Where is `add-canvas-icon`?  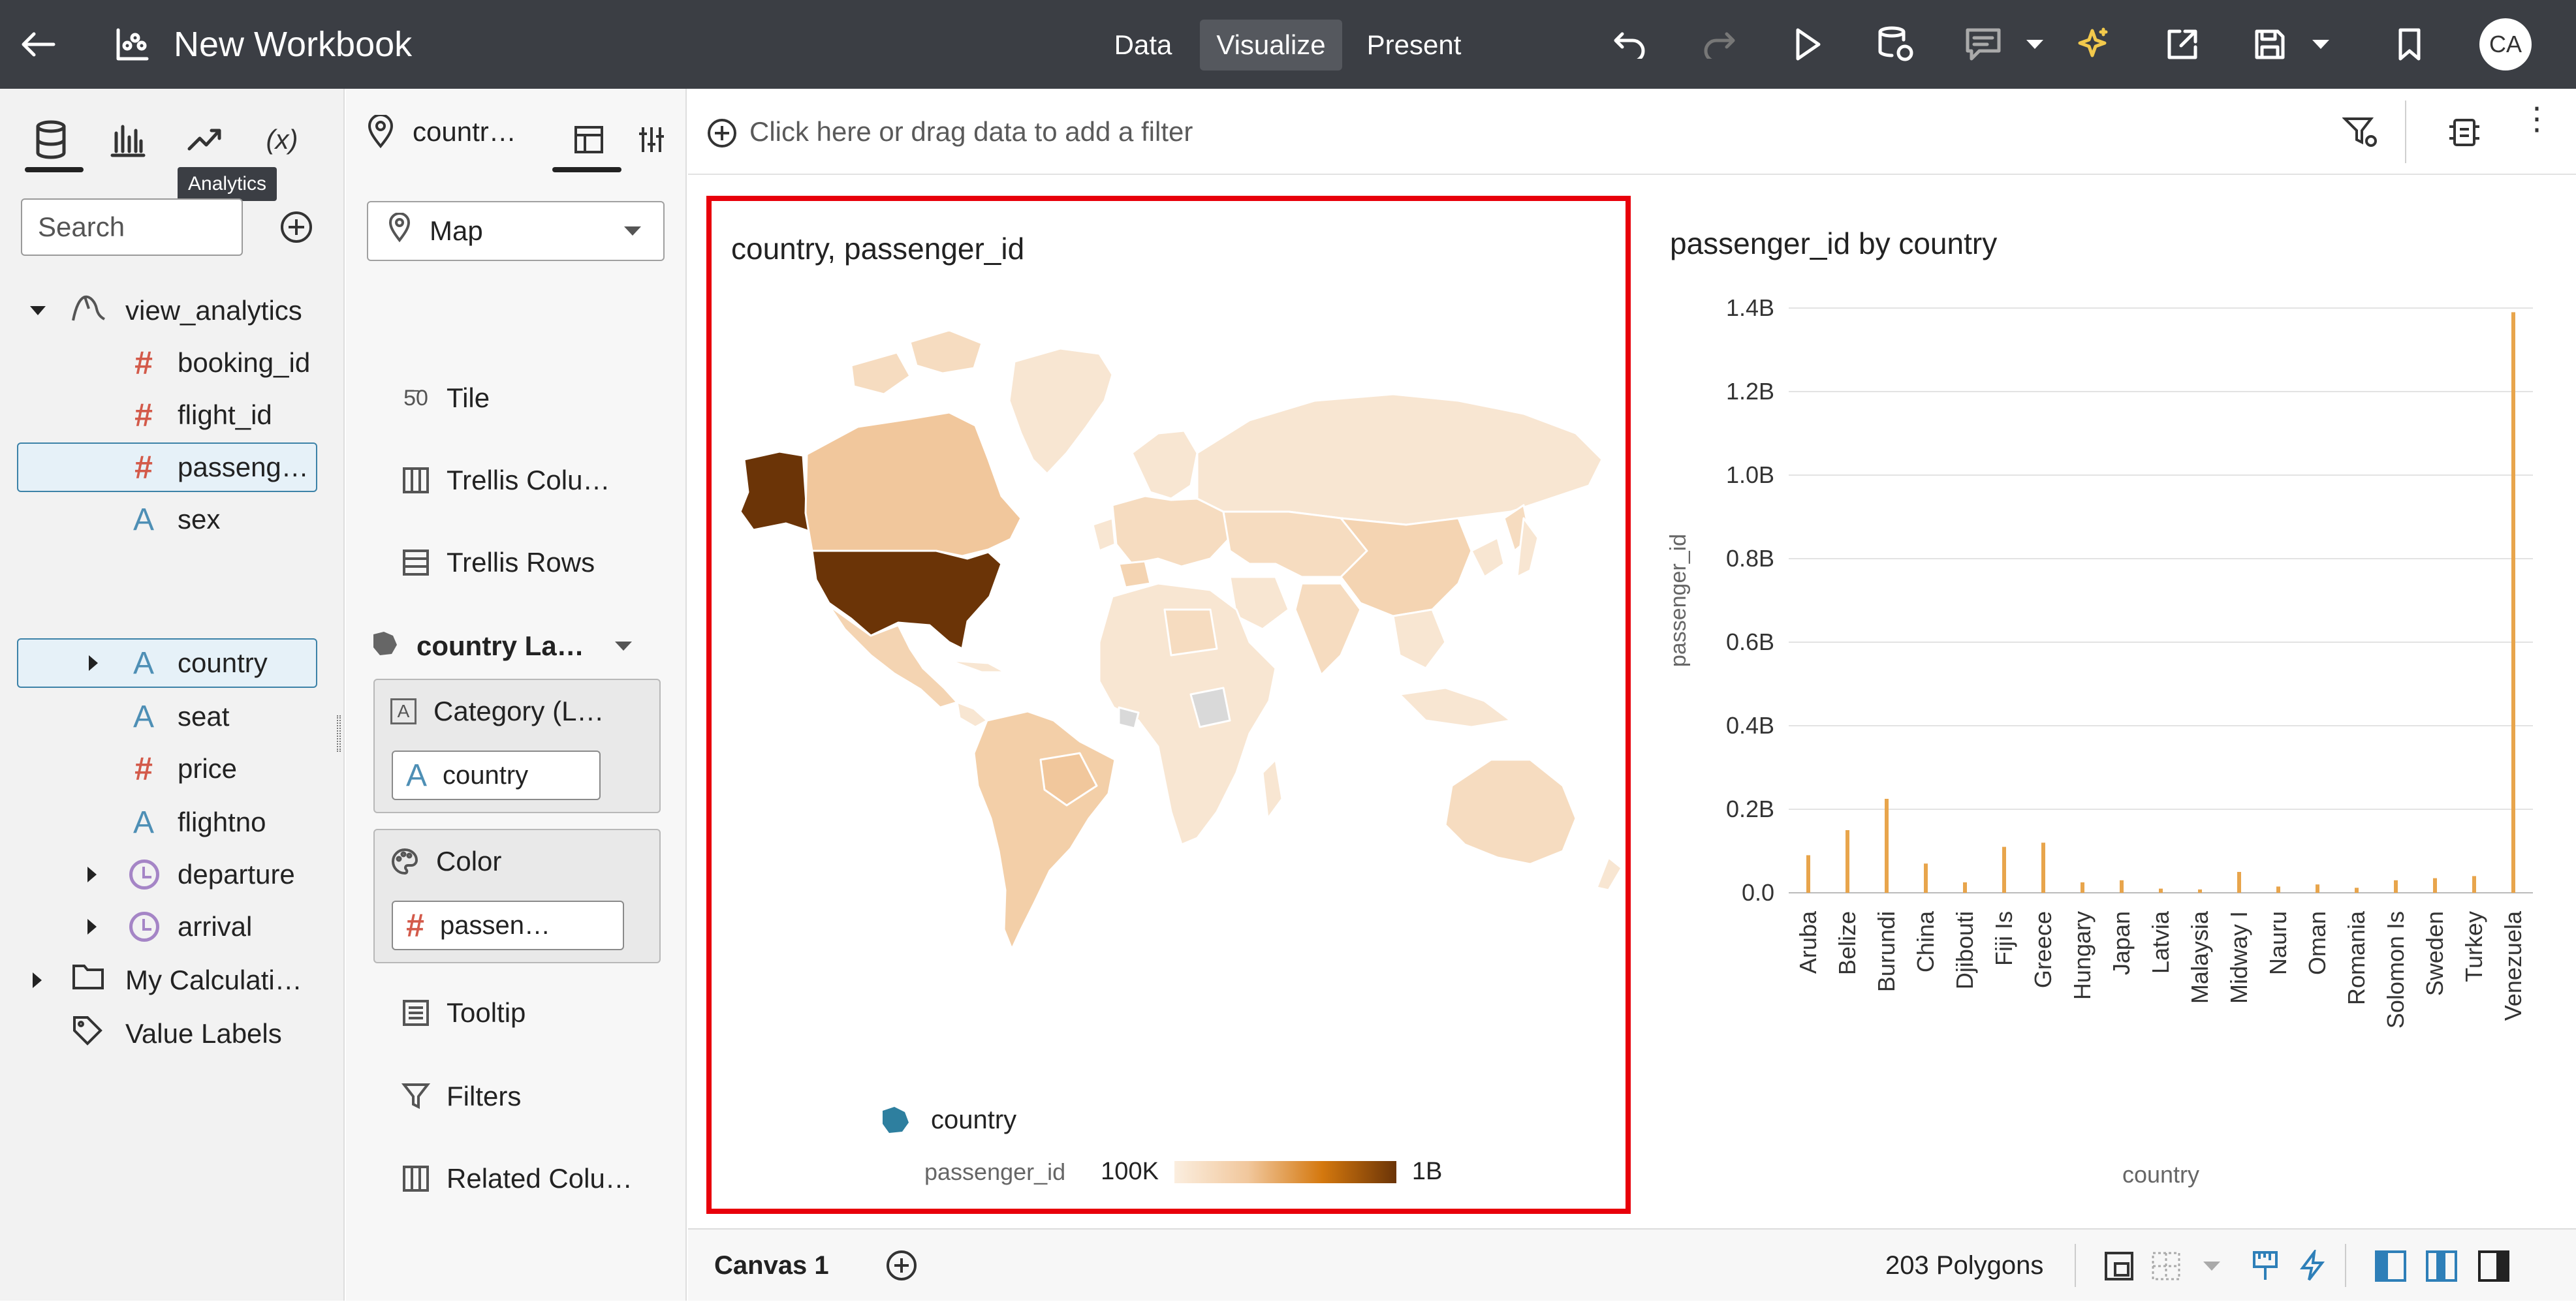 add-canvas-icon is located at coordinates (902, 1267).